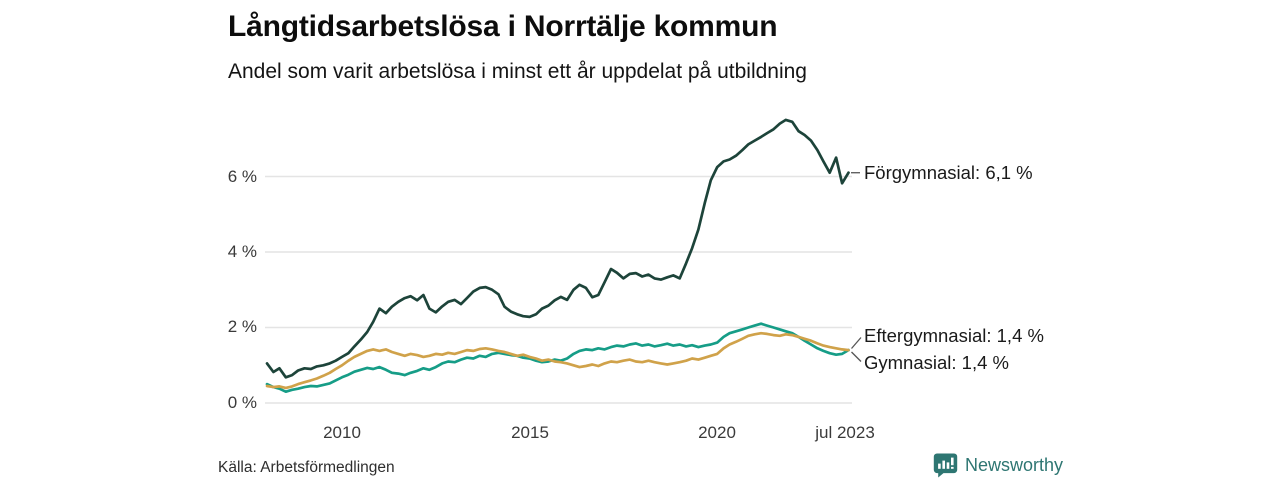 The image size is (1280, 480). What do you see at coordinates (954, 335) in the screenshot?
I see `series-label-eftergymnasial: Eftergymnasial: 1,4 %` at bounding box center [954, 335].